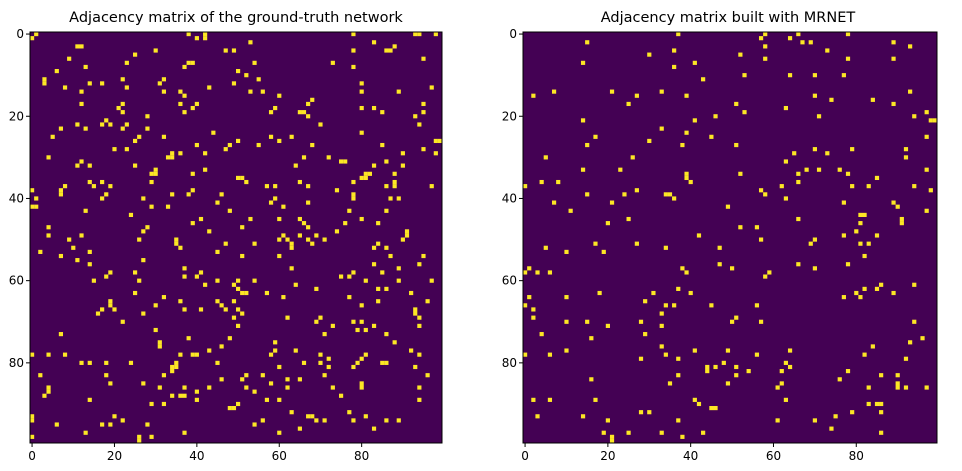 The height and width of the screenshot is (471, 962). What do you see at coordinates (16, 198) in the screenshot?
I see `y-tick-label: 40` at bounding box center [16, 198].